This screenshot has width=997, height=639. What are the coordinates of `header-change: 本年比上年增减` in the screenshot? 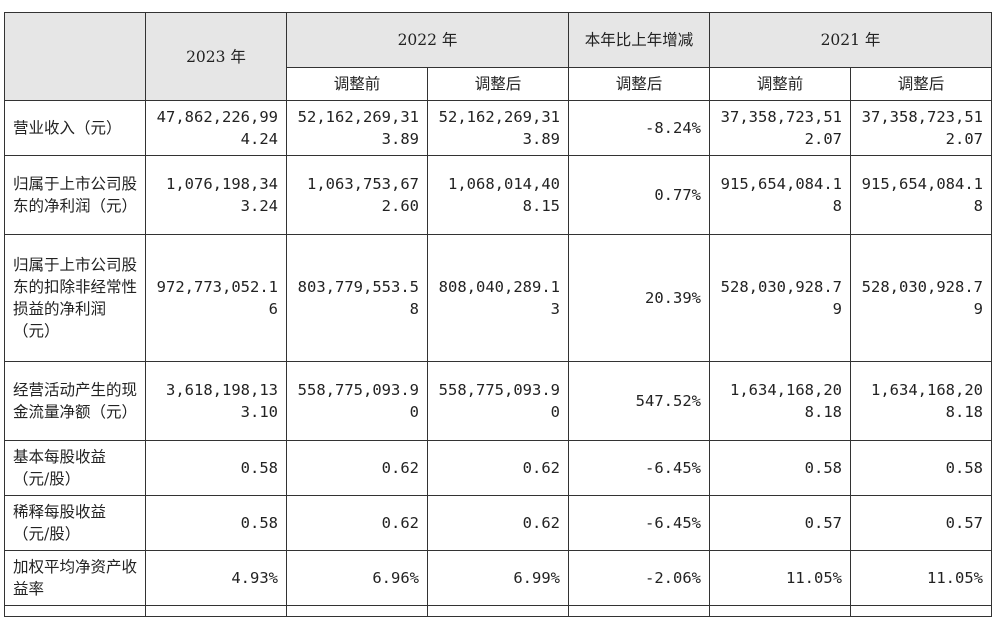 It's located at (639, 40).